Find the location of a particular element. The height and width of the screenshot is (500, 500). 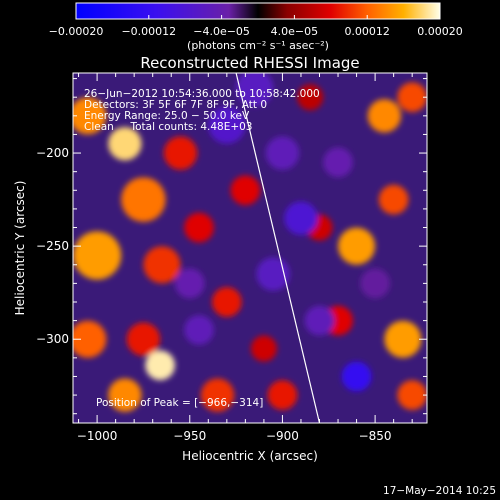

footer-timestamp: 17−May−2014 10:25 is located at coordinates (439, 491).